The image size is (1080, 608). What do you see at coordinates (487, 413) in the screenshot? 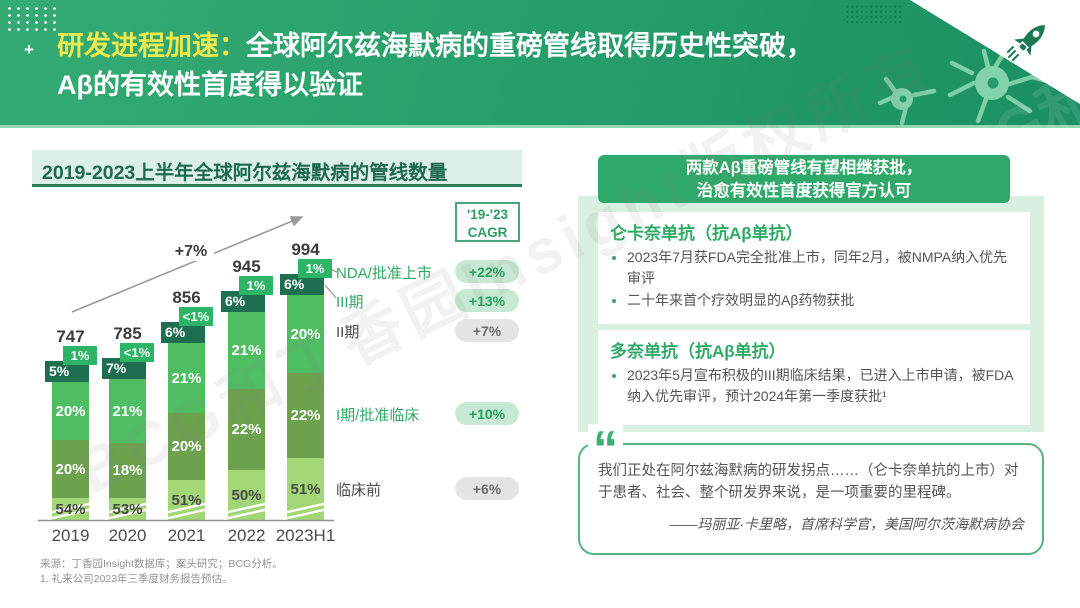
I see `cagr-pill: +10%` at bounding box center [487, 413].